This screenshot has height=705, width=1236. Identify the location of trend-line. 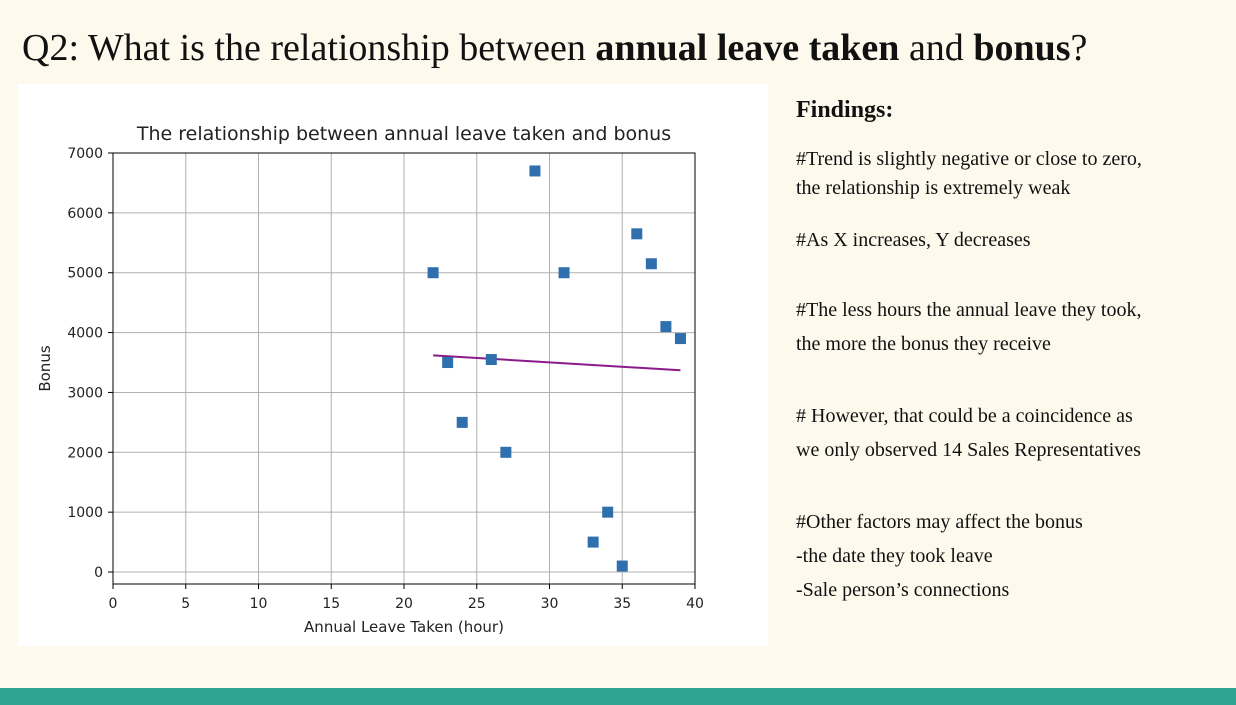
(557, 363).